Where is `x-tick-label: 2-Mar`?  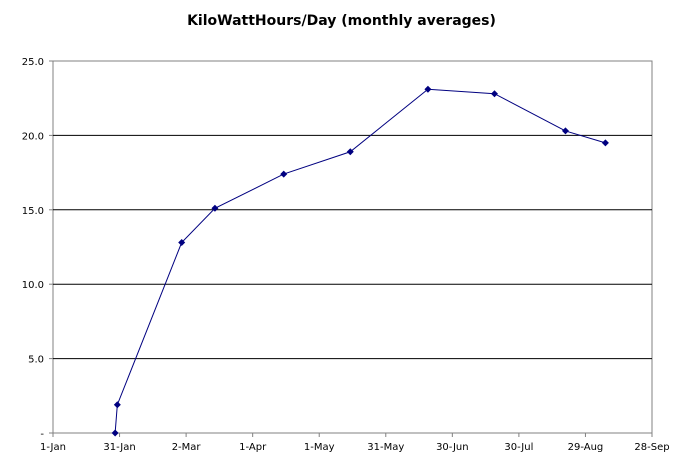 x-tick-label: 2-Mar is located at coordinates (187, 447).